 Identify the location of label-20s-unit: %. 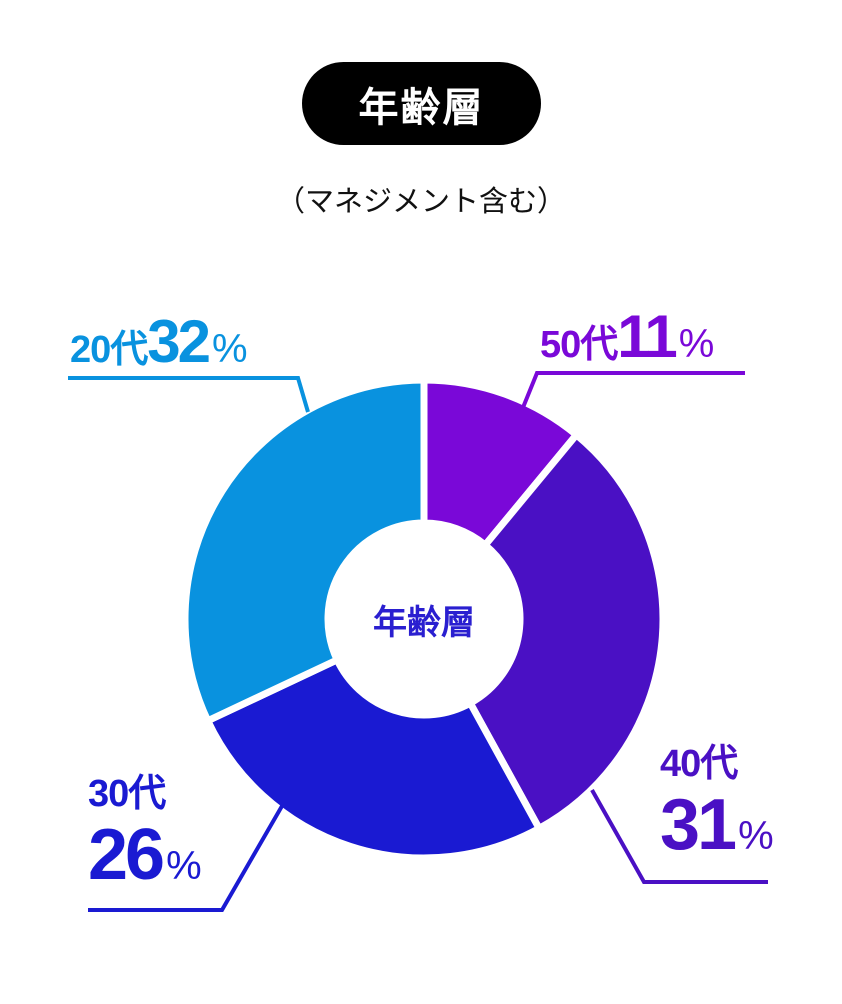
(230, 349).